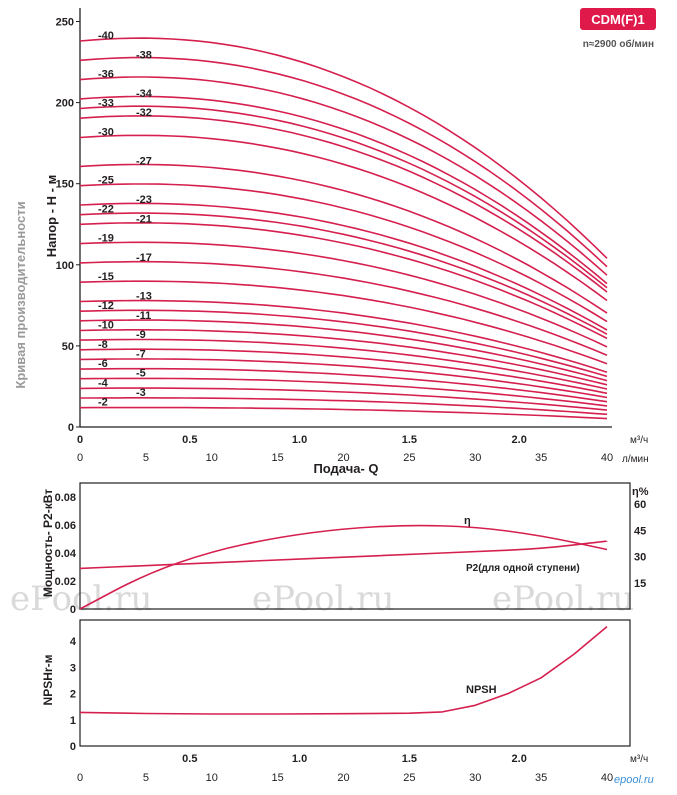  I want to click on stage-label: -40, so click(106, 36).